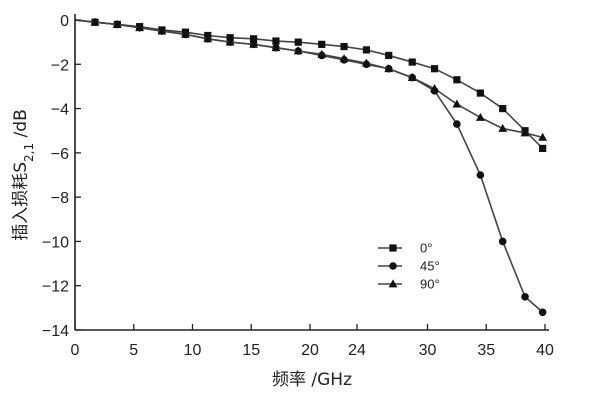  Describe the element at coordinates (312, 380) in the screenshot. I see `x-axis-title: 频率 /GHz` at that location.